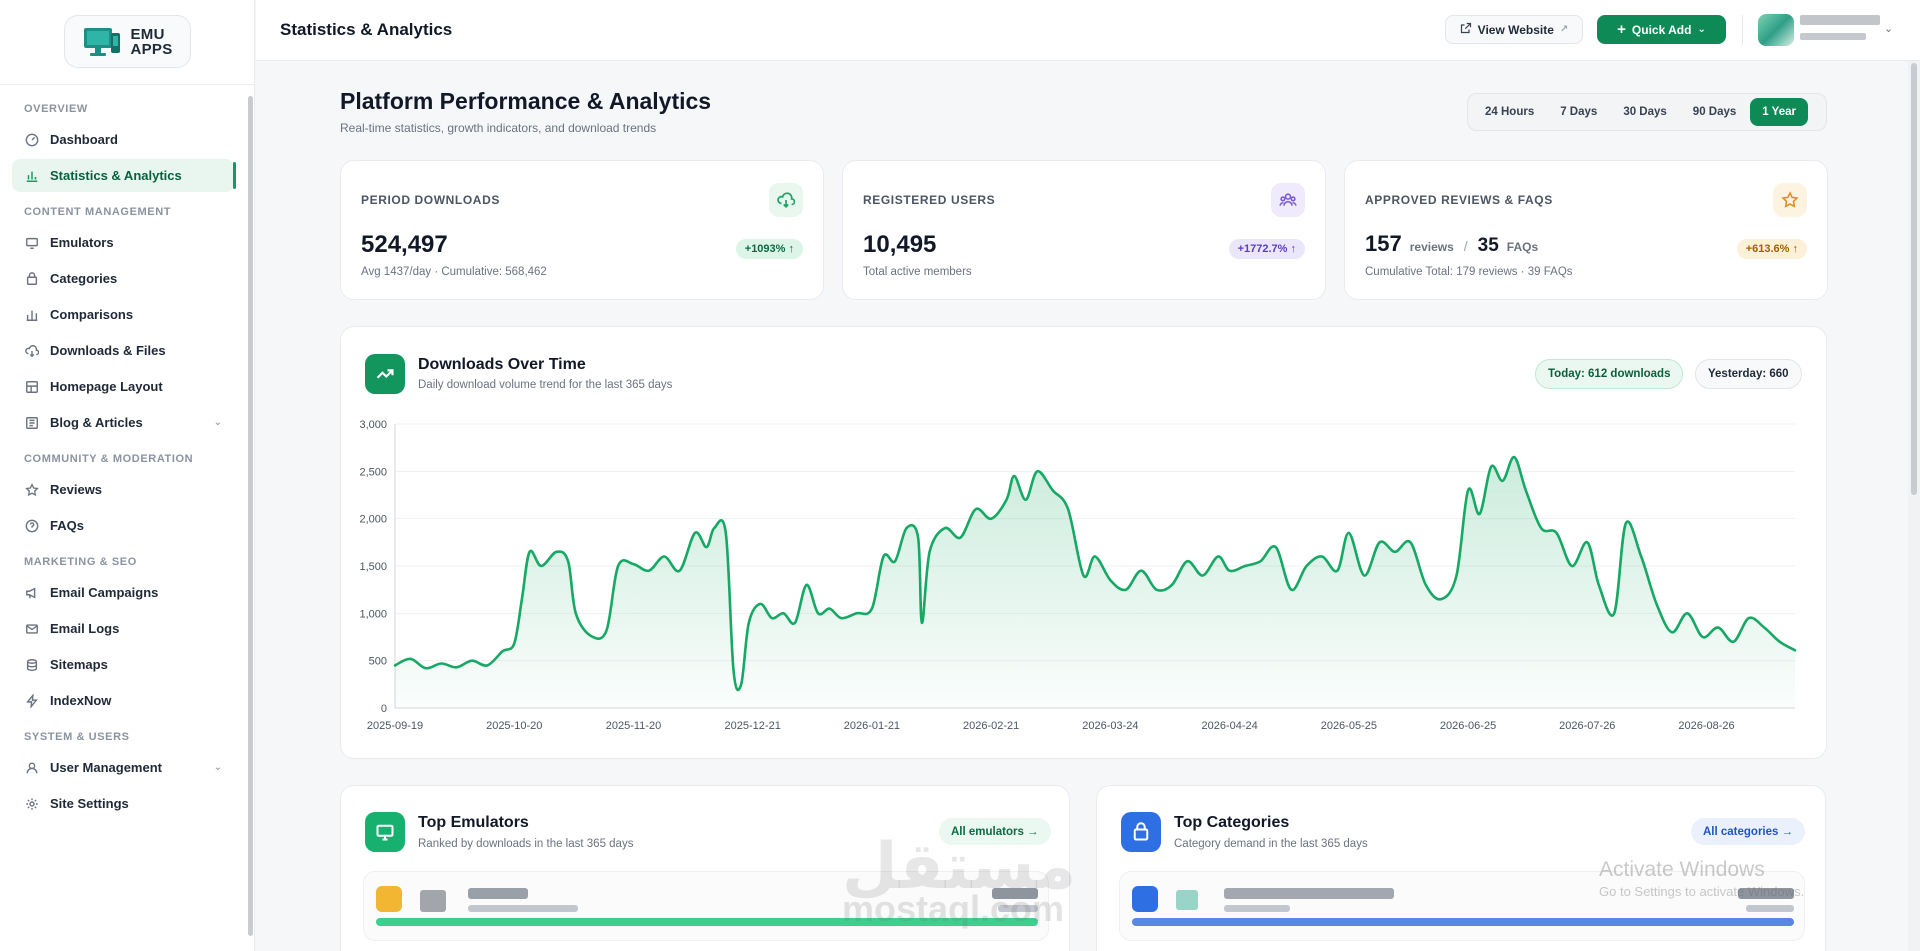 The image size is (1920, 951). I want to click on sidebar-item-emulators: Emulators, so click(123, 242).